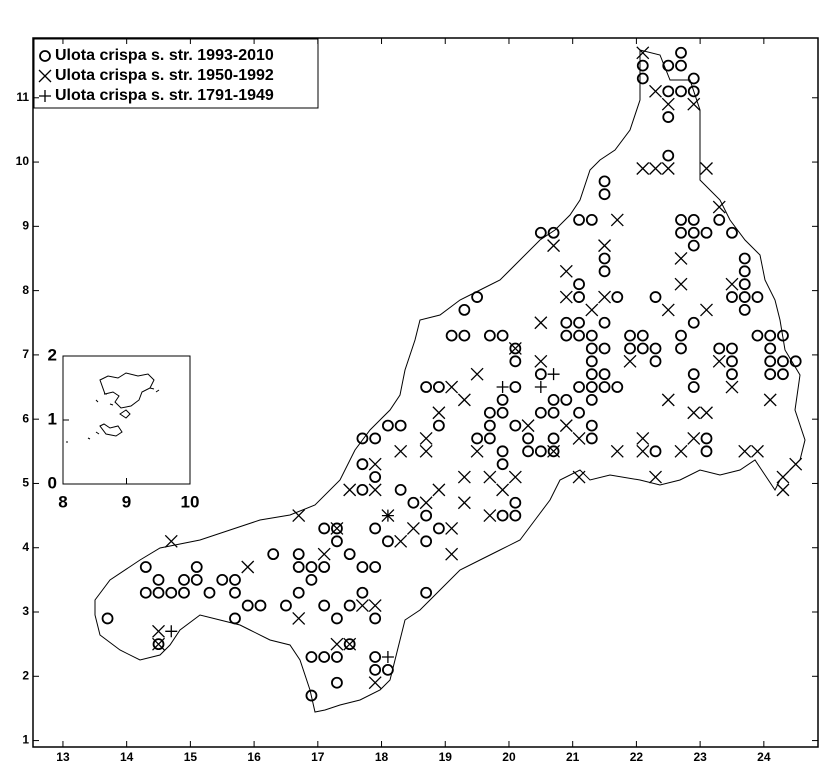 The width and height of the screenshot is (838, 768). Describe the element at coordinates (23, 161) in the screenshot. I see `y-tick-label: 10` at that location.